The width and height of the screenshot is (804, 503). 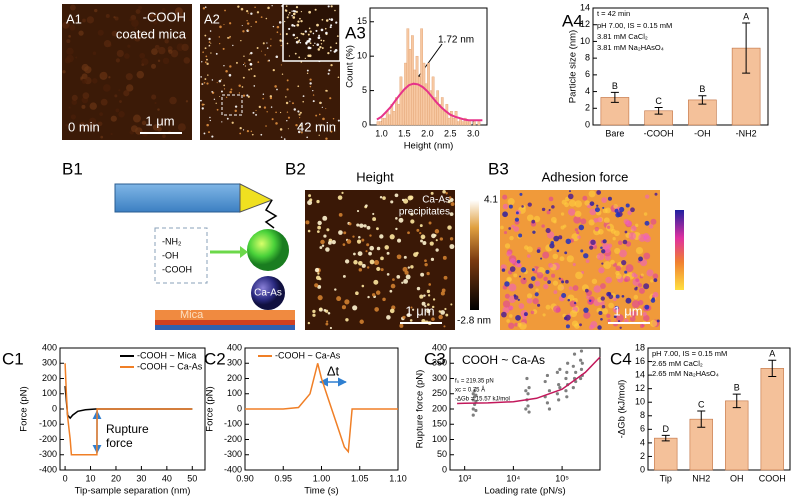 I want to click on y-tick-label: 2, so click(x=587, y=108).